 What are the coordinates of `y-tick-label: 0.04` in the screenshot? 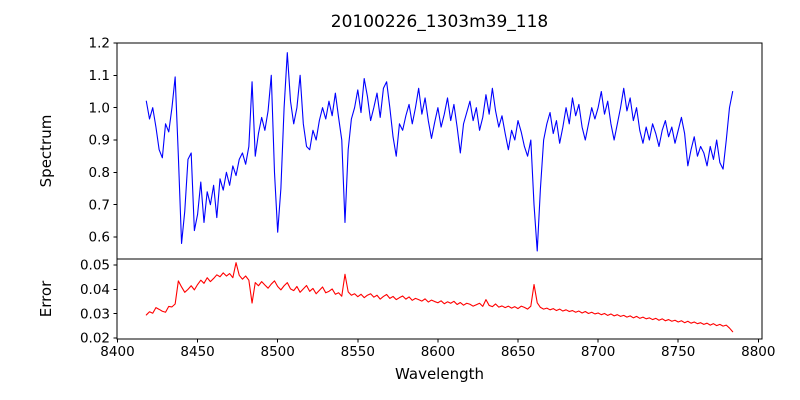 It's located at (95, 290).